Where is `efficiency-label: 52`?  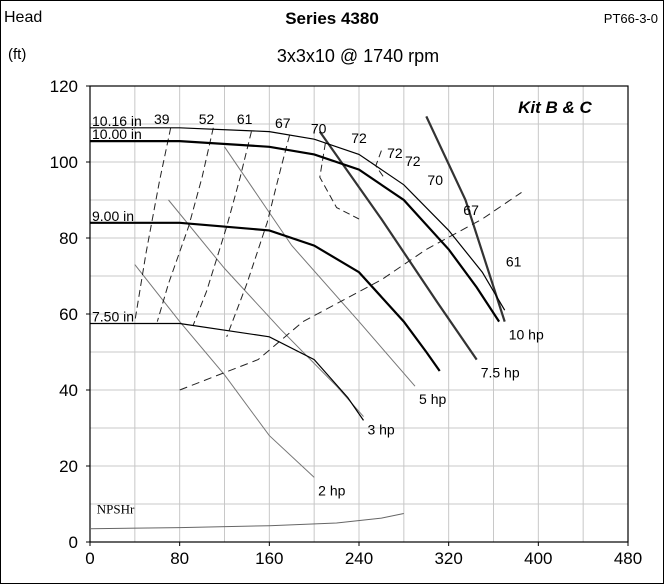
efficiency-label: 52 is located at coordinates (207, 119).